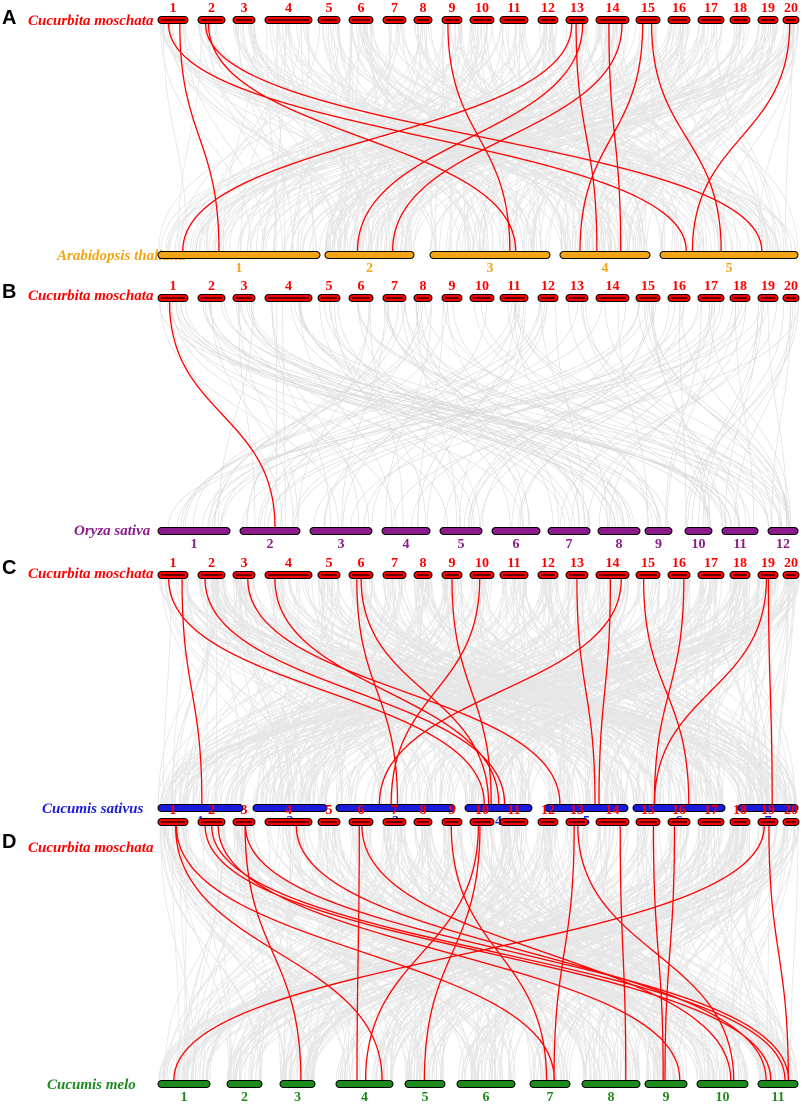 This screenshot has width=803, height=1104. I want to click on bottom-chromosome-9-bar, so click(666, 1084).